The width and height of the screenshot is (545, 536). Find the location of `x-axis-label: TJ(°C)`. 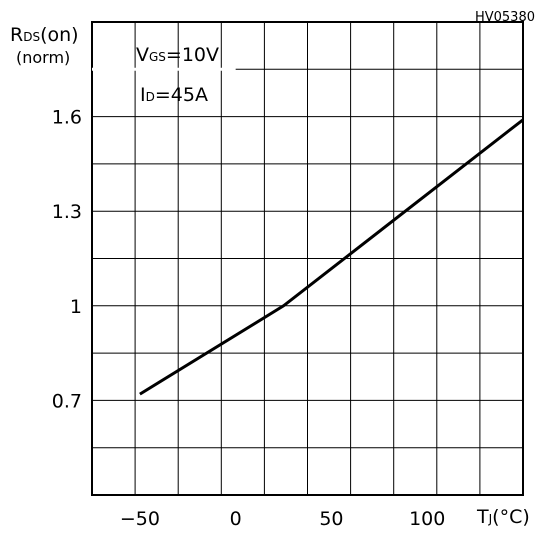

x-axis-label: TJ(°C) is located at coordinates (503, 517).